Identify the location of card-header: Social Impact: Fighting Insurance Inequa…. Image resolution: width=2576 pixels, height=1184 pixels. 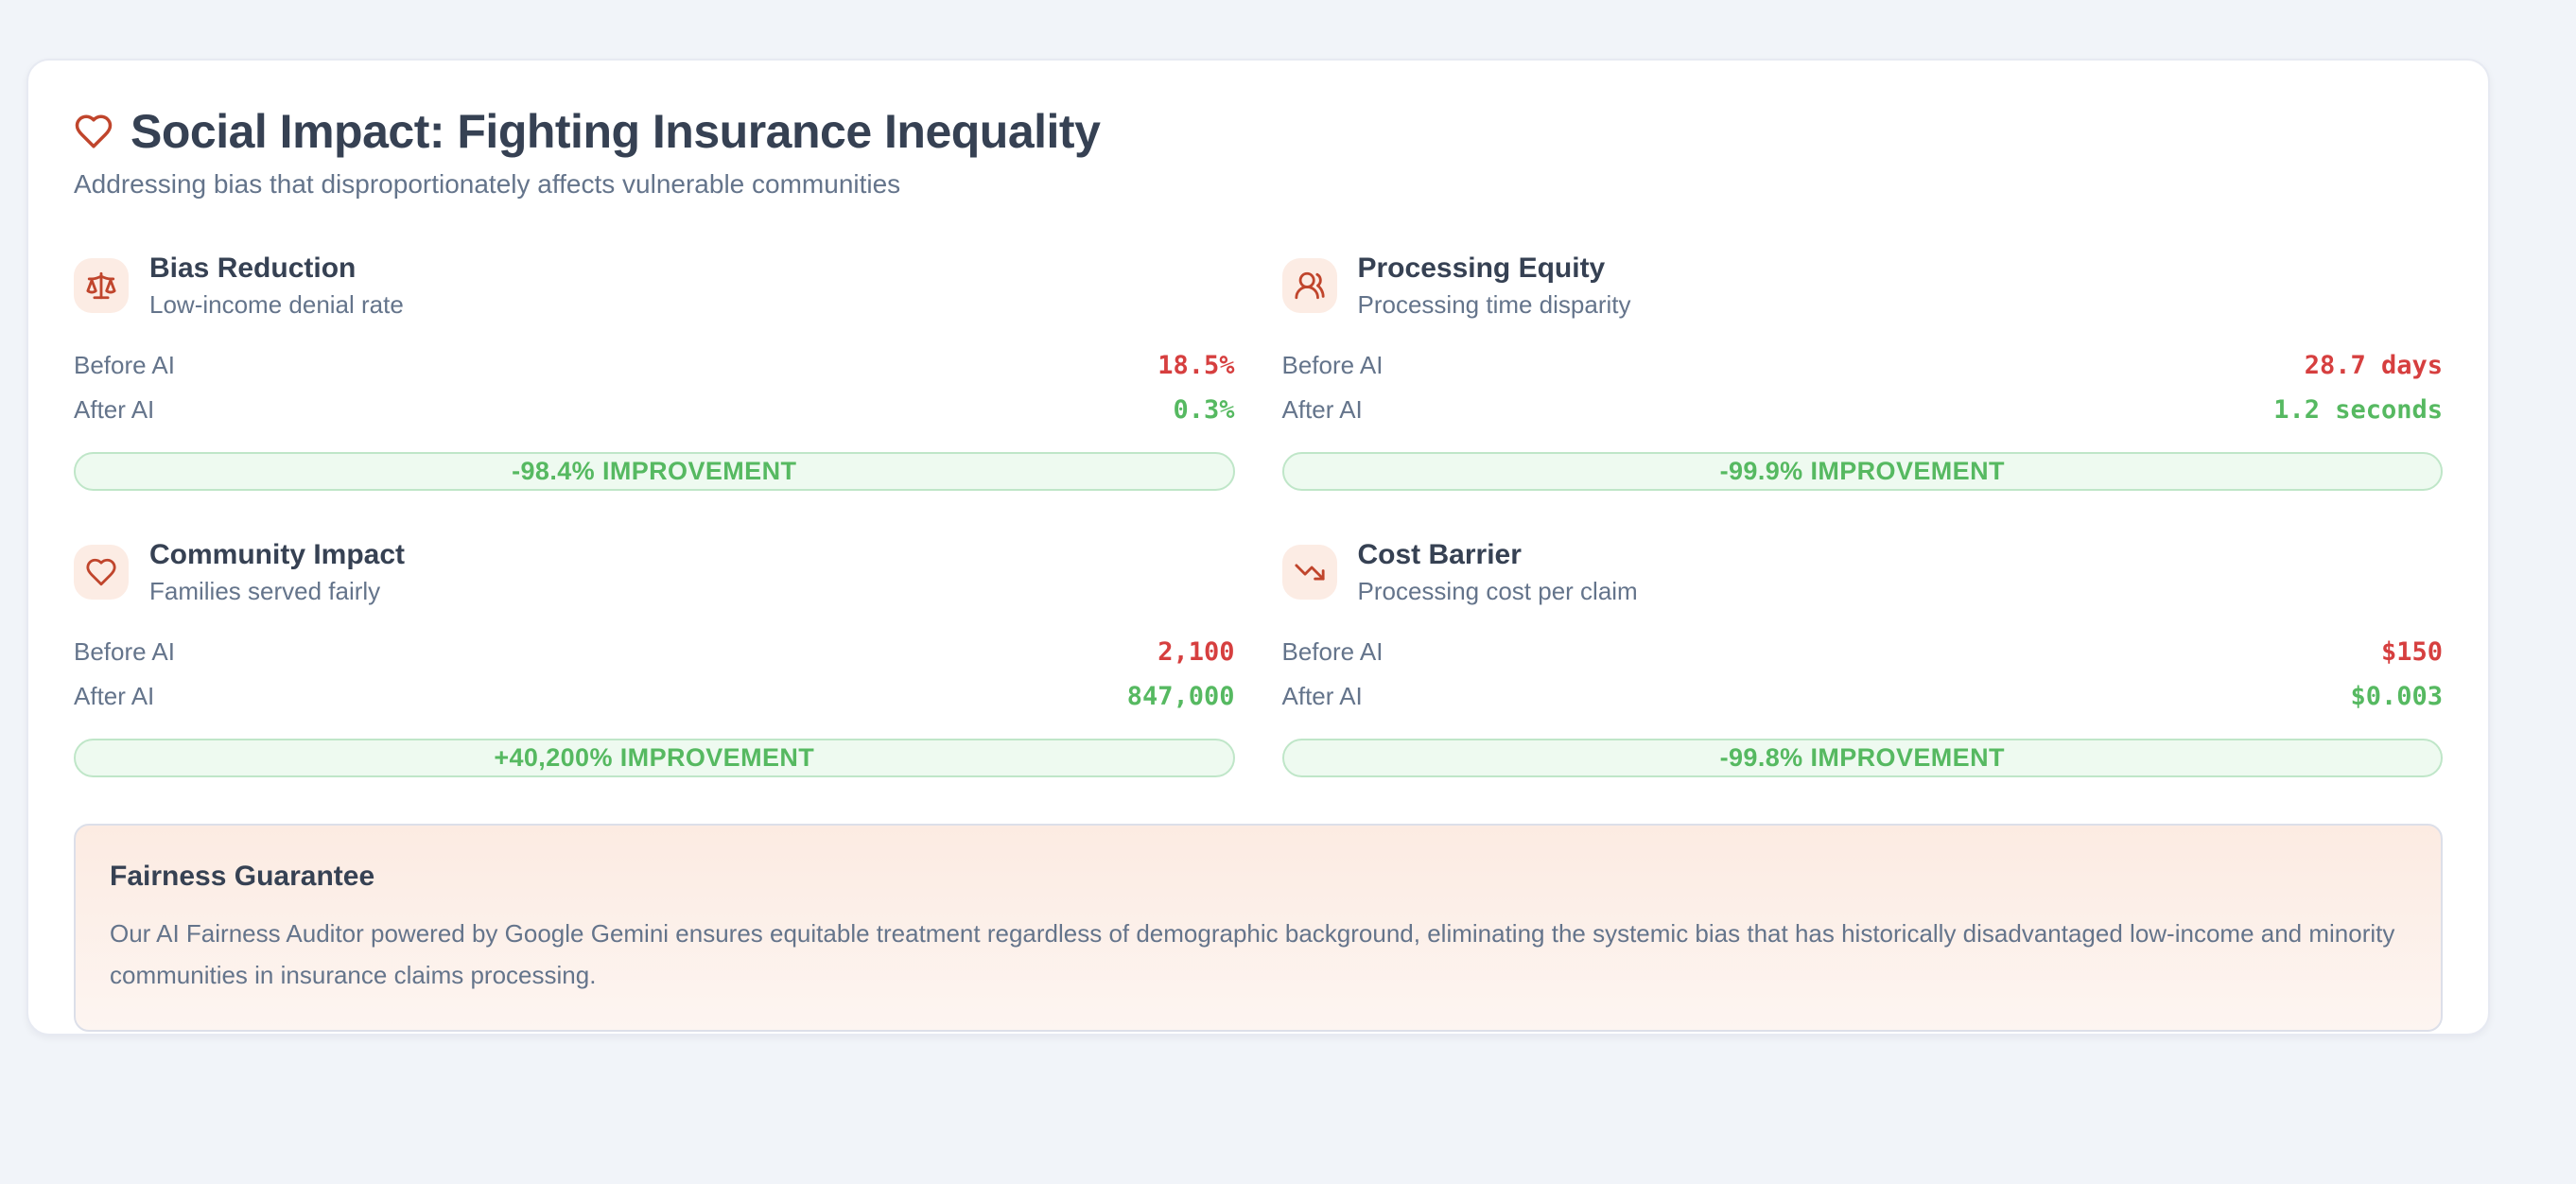
(1258, 152).